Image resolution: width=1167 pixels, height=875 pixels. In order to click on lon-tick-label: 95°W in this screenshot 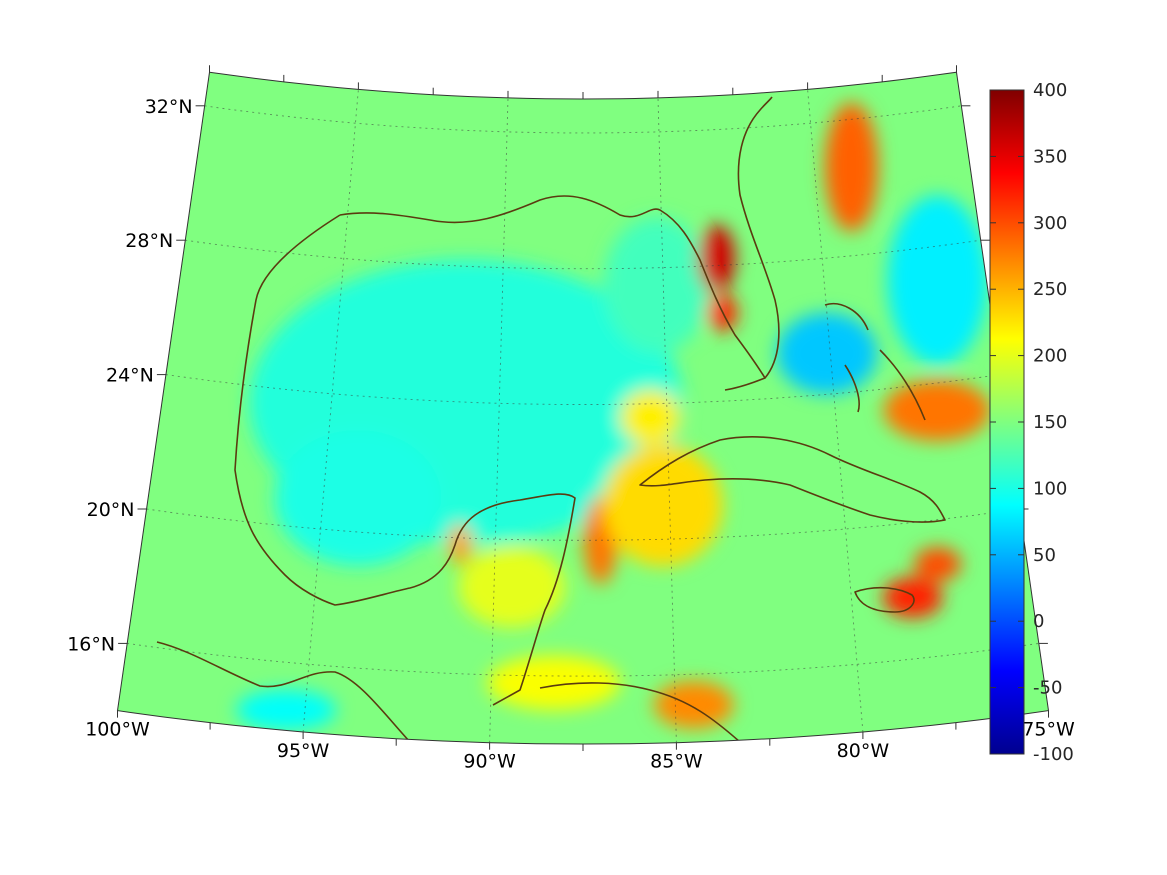, I will do `click(303, 751)`.